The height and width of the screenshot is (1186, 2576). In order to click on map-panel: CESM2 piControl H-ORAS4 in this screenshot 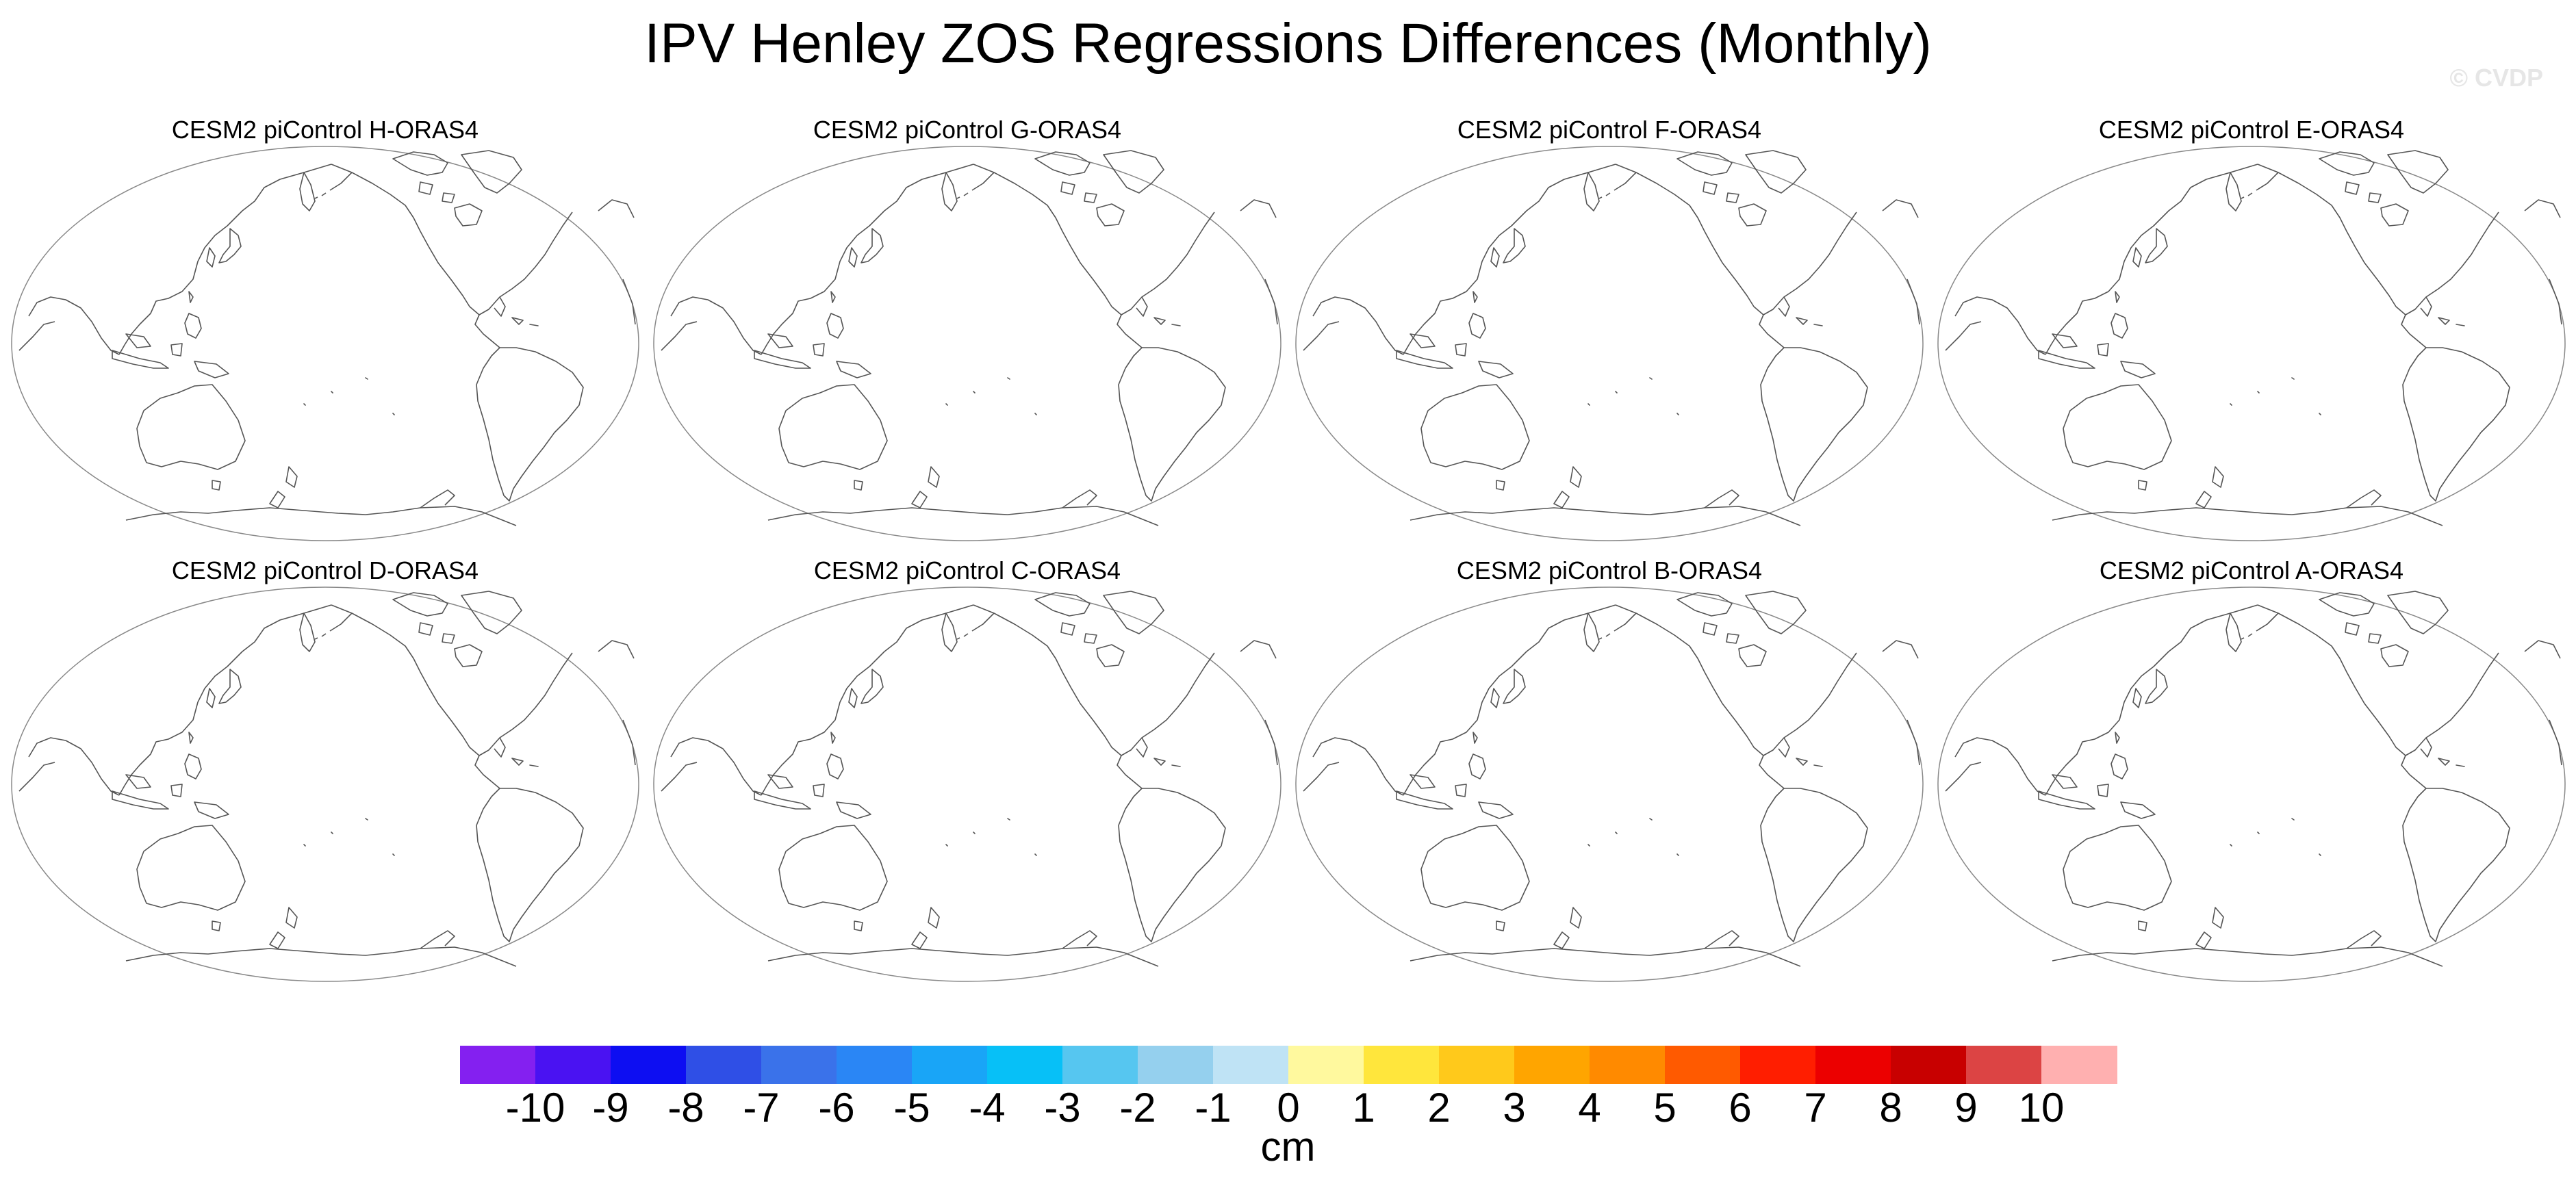, I will do `click(325, 334)`.